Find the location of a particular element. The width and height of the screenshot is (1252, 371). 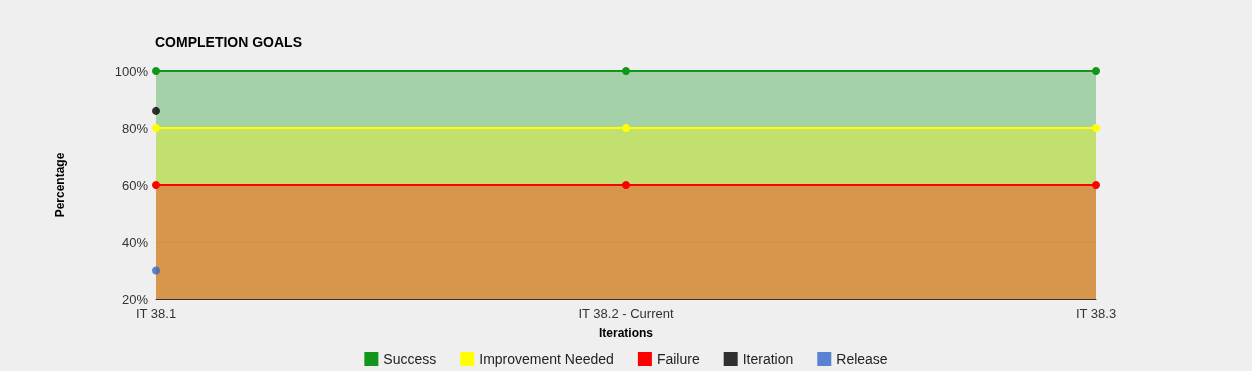

legend-label: Failure is located at coordinates (678, 359).